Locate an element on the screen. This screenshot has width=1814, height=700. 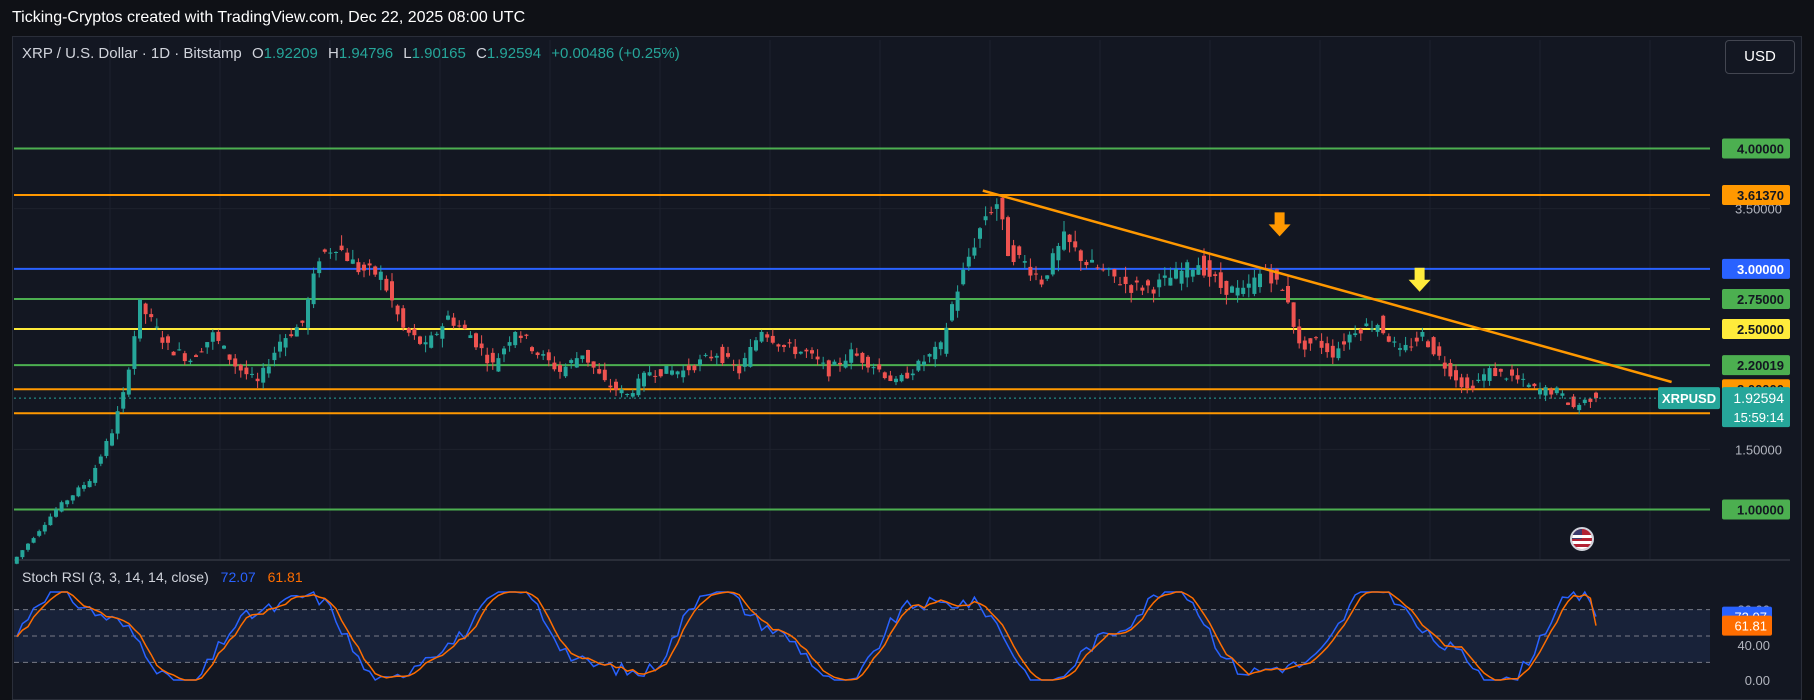
stoch-k-line is located at coordinates (806, 636).